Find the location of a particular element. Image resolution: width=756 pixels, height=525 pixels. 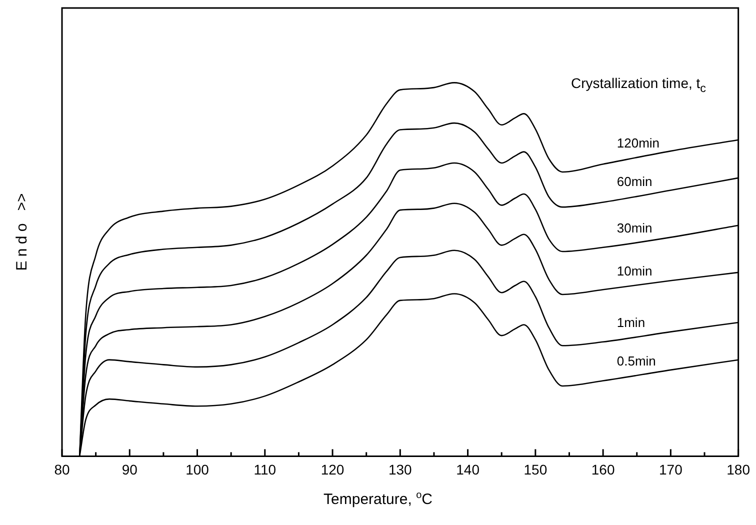

series-label: 60min is located at coordinates (634, 182).